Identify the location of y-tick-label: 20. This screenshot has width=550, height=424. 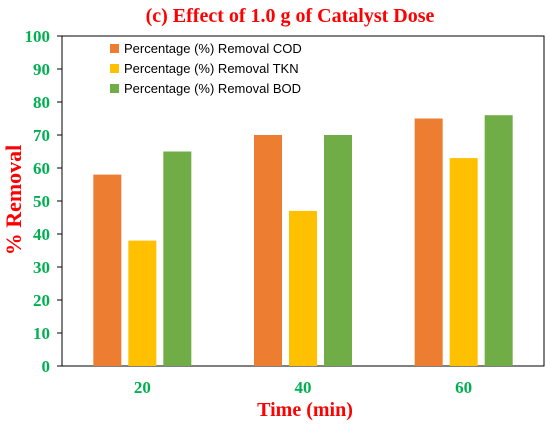
(41, 300).